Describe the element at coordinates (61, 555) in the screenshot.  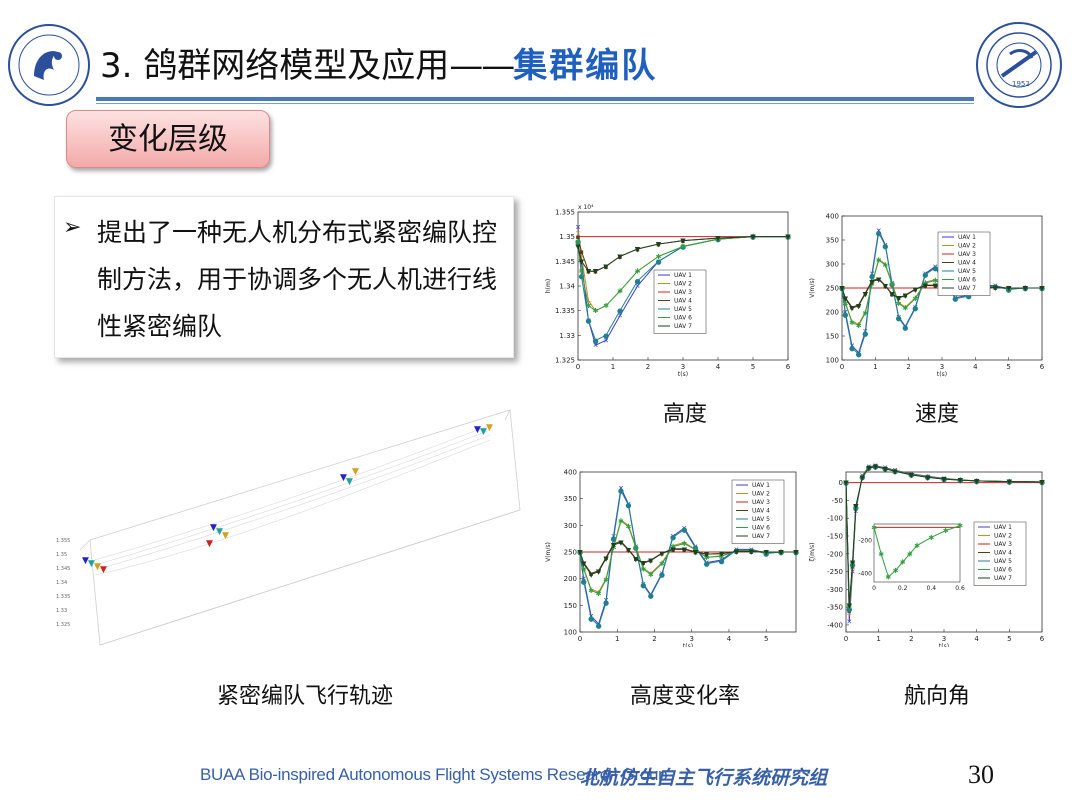
I see `svg-text: 1.35` at that location.